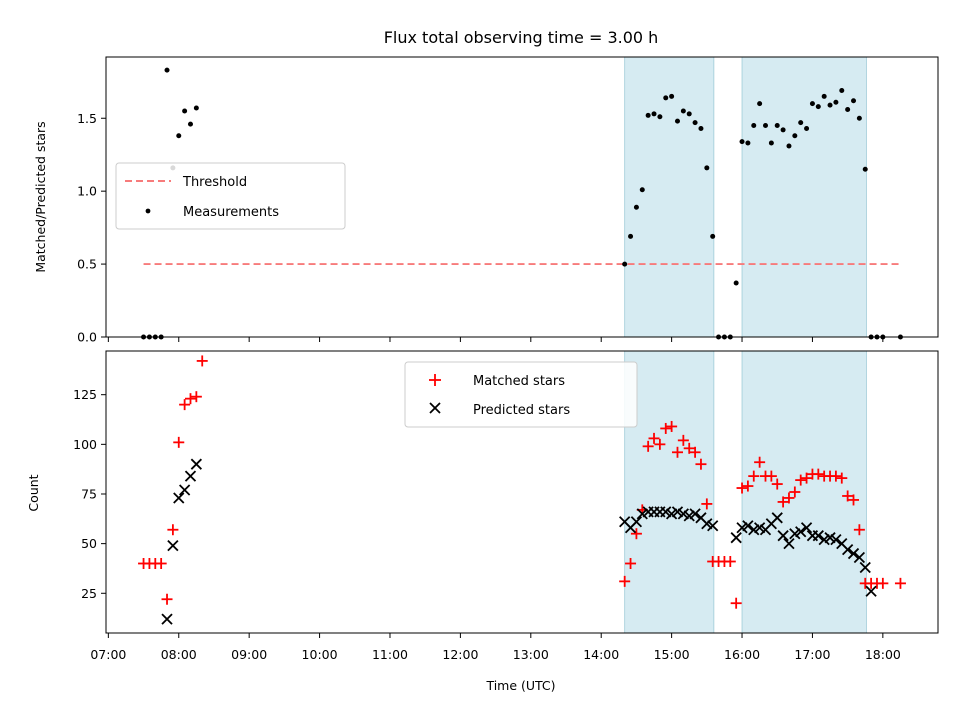  What do you see at coordinates (812, 654) in the screenshot?
I see `bottom-xtick-label: 17:00` at bounding box center [812, 654].